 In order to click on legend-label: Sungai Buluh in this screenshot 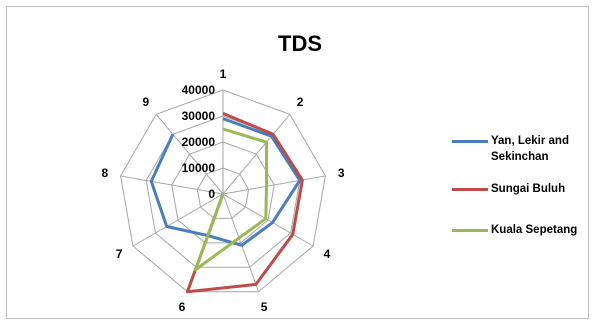, I will do `click(528, 189)`.